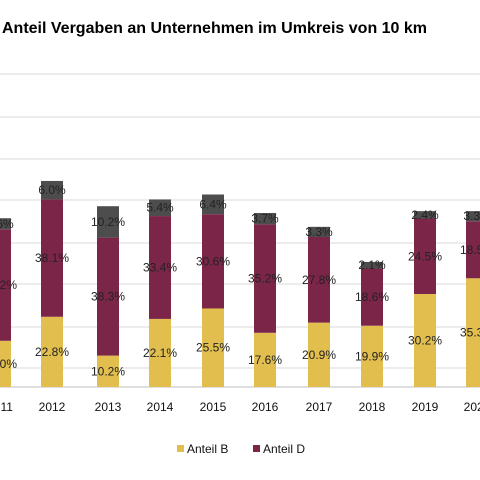 The height and width of the screenshot is (480, 480). Describe the element at coordinates (265, 407) in the screenshot. I see `x-tick-label: 2016` at that location.